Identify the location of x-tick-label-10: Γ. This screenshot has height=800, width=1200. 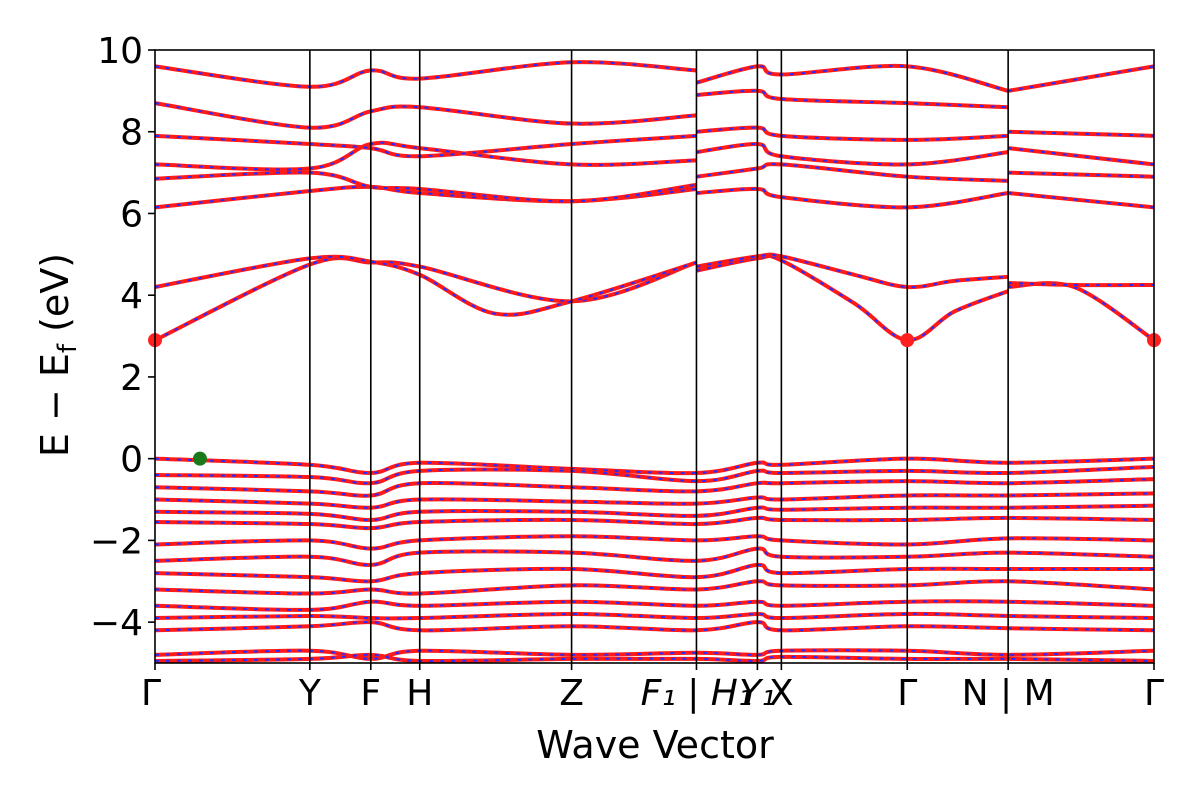
(1154, 693).